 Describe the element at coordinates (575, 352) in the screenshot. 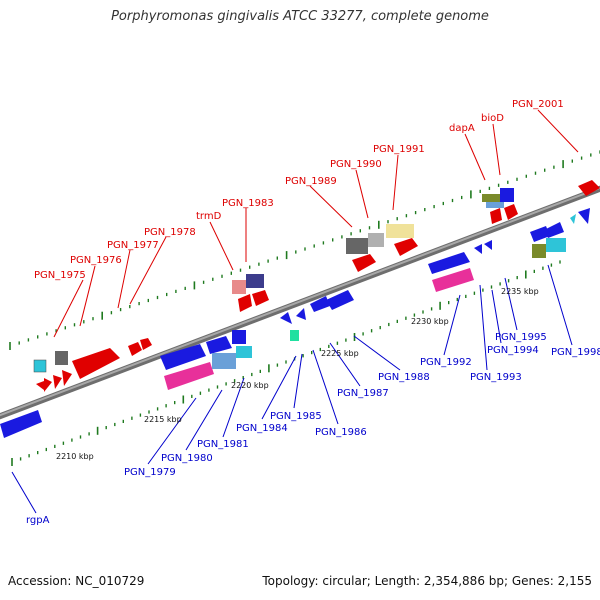

I see `gene-label-pgn-1998: PGN_1998` at that location.